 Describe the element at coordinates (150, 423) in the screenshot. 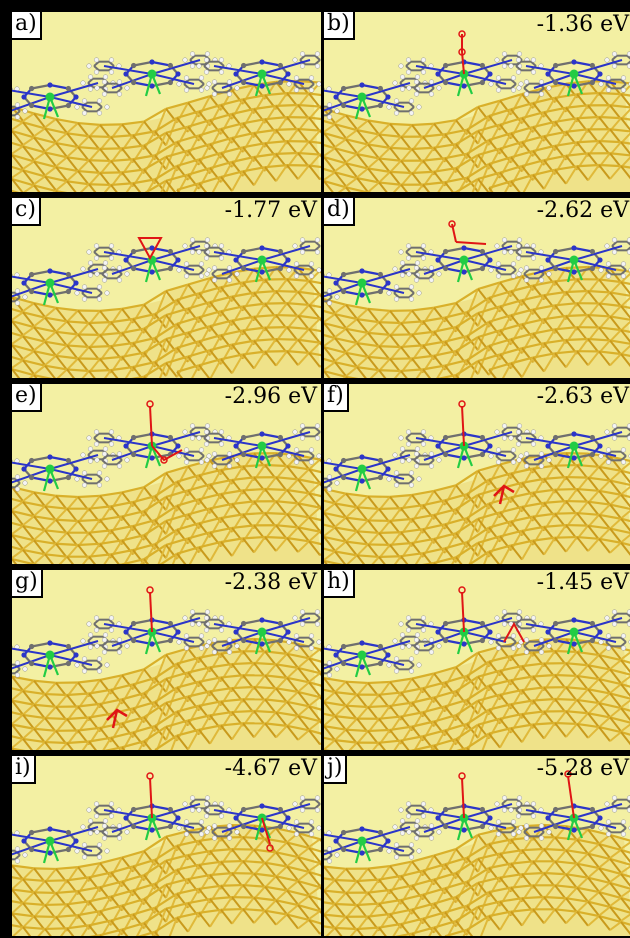

I see `oxygen-species` at that location.